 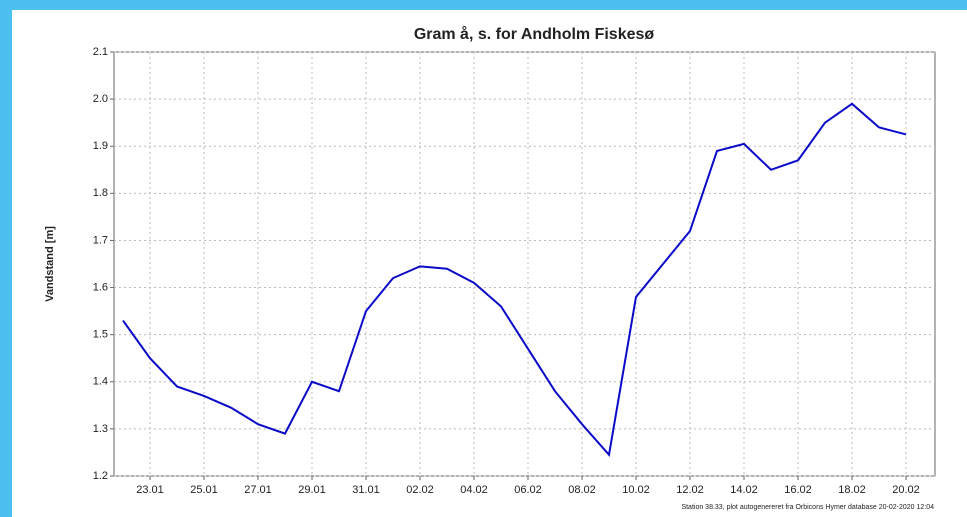 I want to click on y-tick-label: 2.1, so click(x=100, y=52).